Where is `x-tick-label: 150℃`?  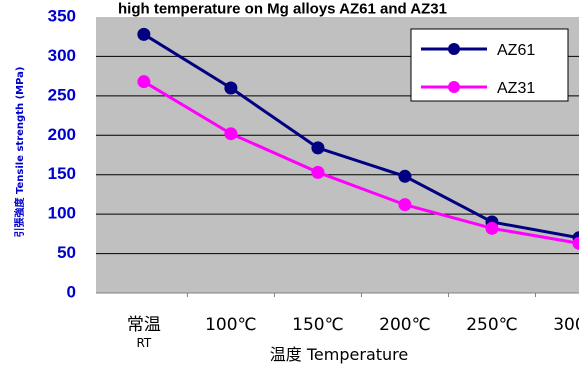
x-tick-label: 150℃ is located at coordinates (318, 325).